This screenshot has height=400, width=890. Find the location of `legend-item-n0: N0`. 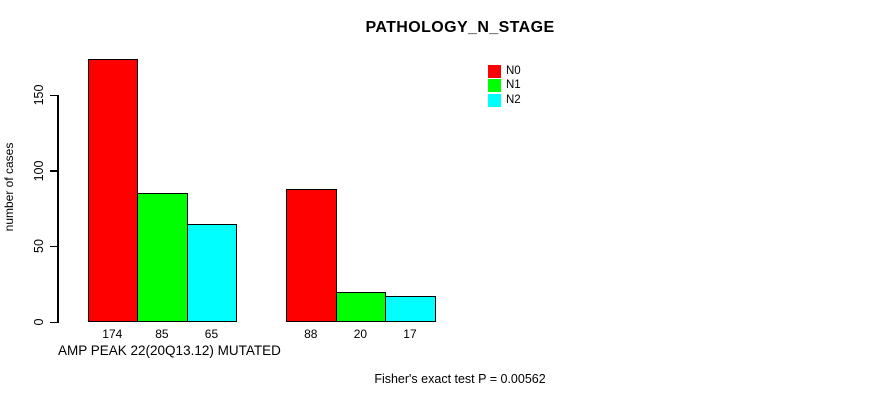

legend-item-n0: N0 is located at coordinates (504, 71).